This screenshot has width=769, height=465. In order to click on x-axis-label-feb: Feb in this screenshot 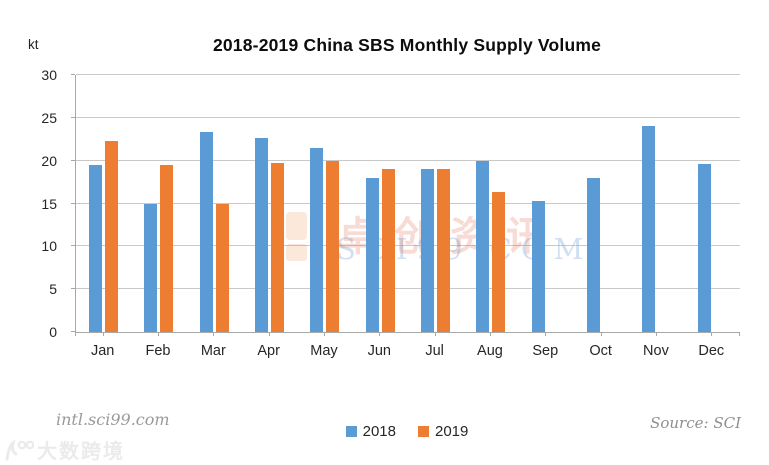, I will do `click(158, 351)`.